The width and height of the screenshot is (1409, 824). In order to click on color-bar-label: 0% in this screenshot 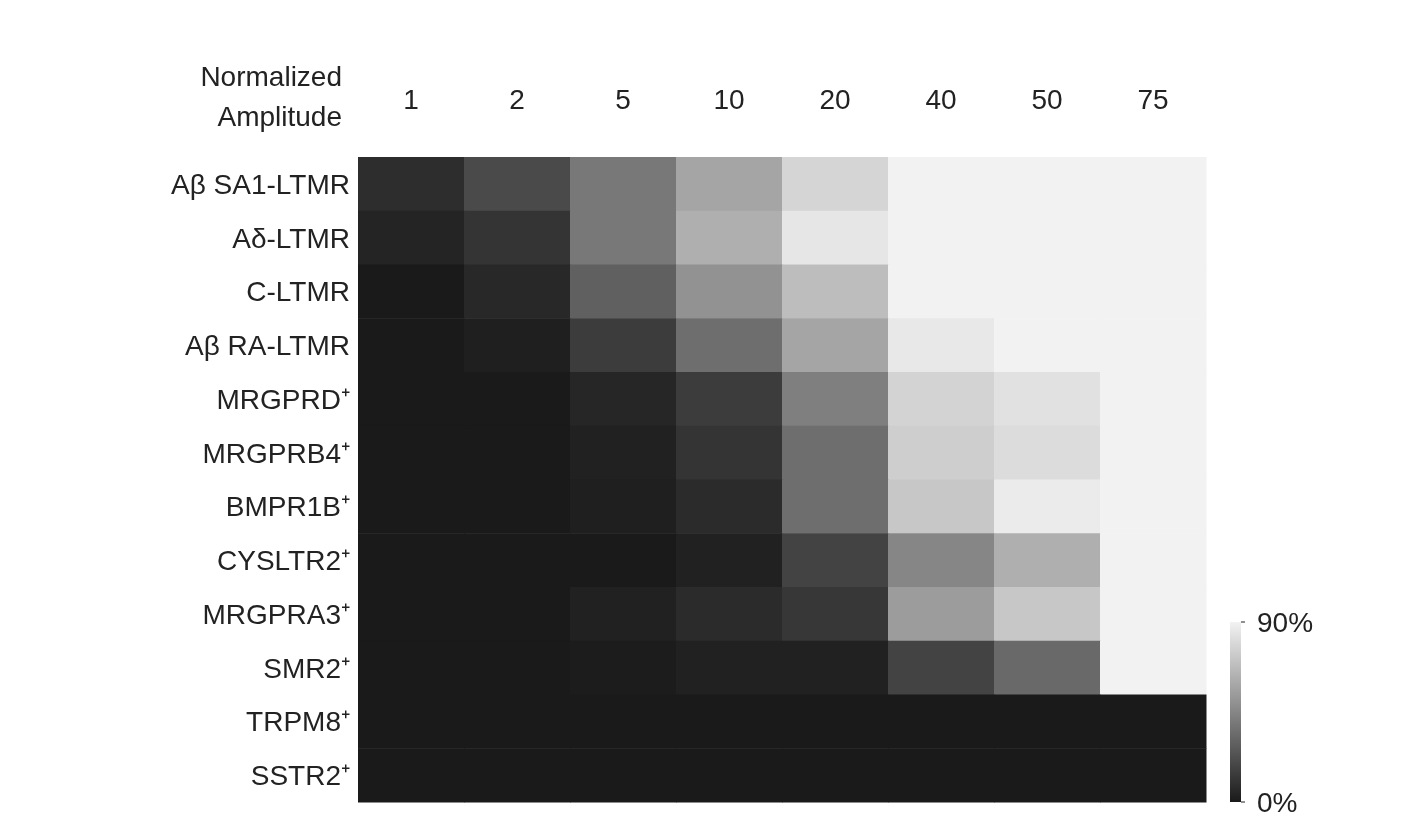, I will do `click(1277, 802)`.